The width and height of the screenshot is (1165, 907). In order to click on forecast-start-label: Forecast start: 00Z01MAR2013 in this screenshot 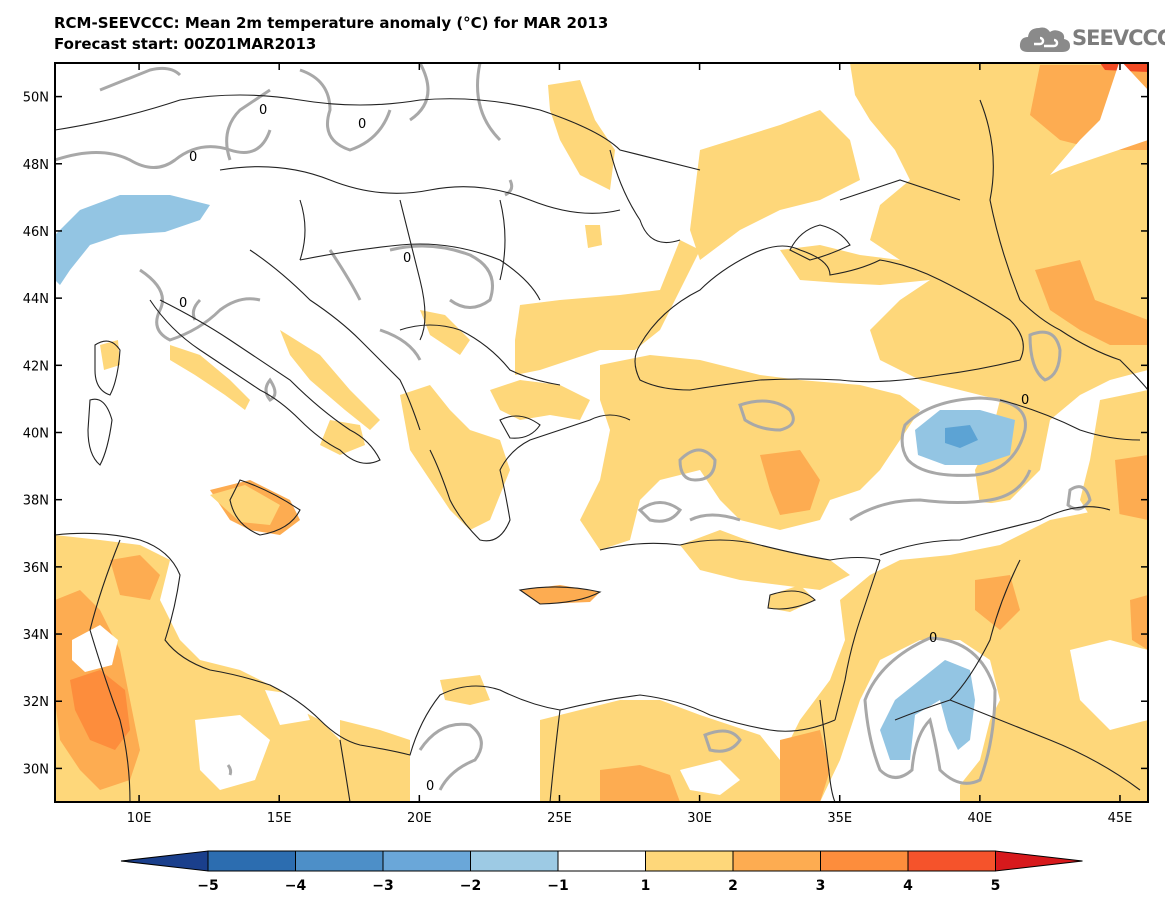, I will do `click(185, 44)`.